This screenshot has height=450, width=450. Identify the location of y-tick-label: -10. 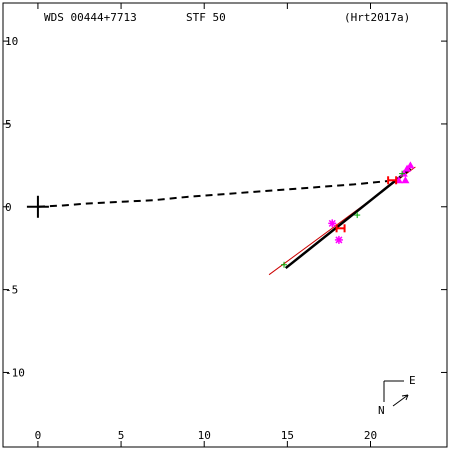
(15, 372).